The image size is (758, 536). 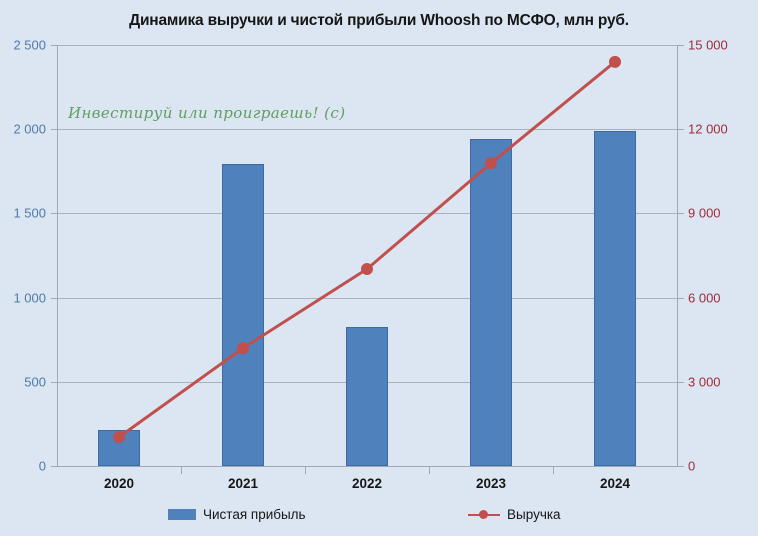 I want to click on watermark-annotation: Инвестируй или проиграешь! (с), so click(x=207, y=113).